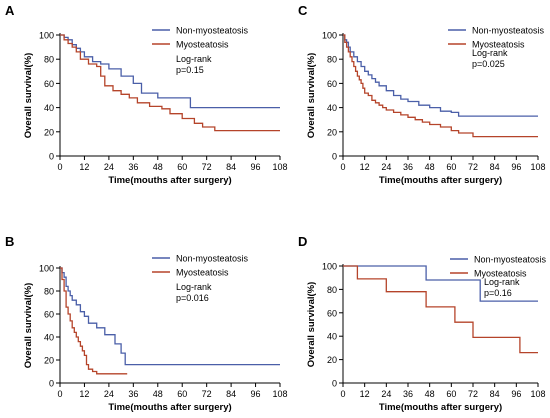 This screenshot has width=550, height=418. What do you see at coordinates (10, 10) in the screenshot?
I see `panel-label: A` at bounding box center [10, 10].